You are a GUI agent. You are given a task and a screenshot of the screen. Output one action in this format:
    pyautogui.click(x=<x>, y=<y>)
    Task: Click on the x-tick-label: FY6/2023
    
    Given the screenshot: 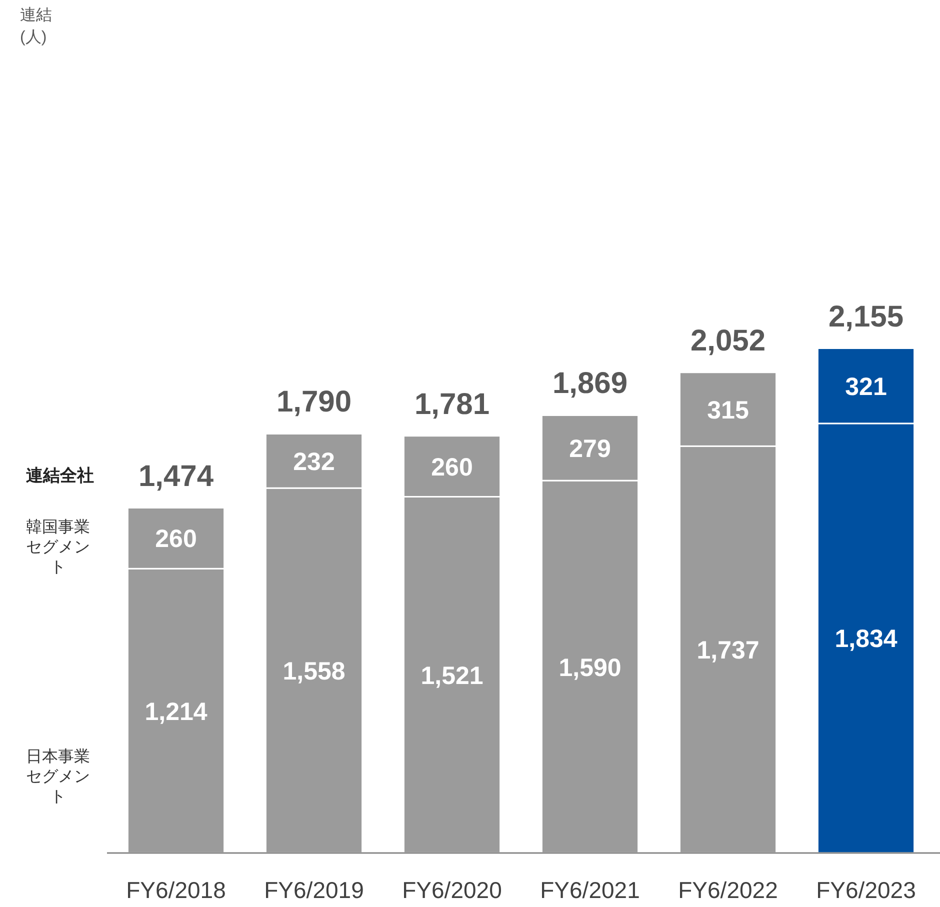 What is the action you would take?
    pyautogui.click(x=866, y=890)
    